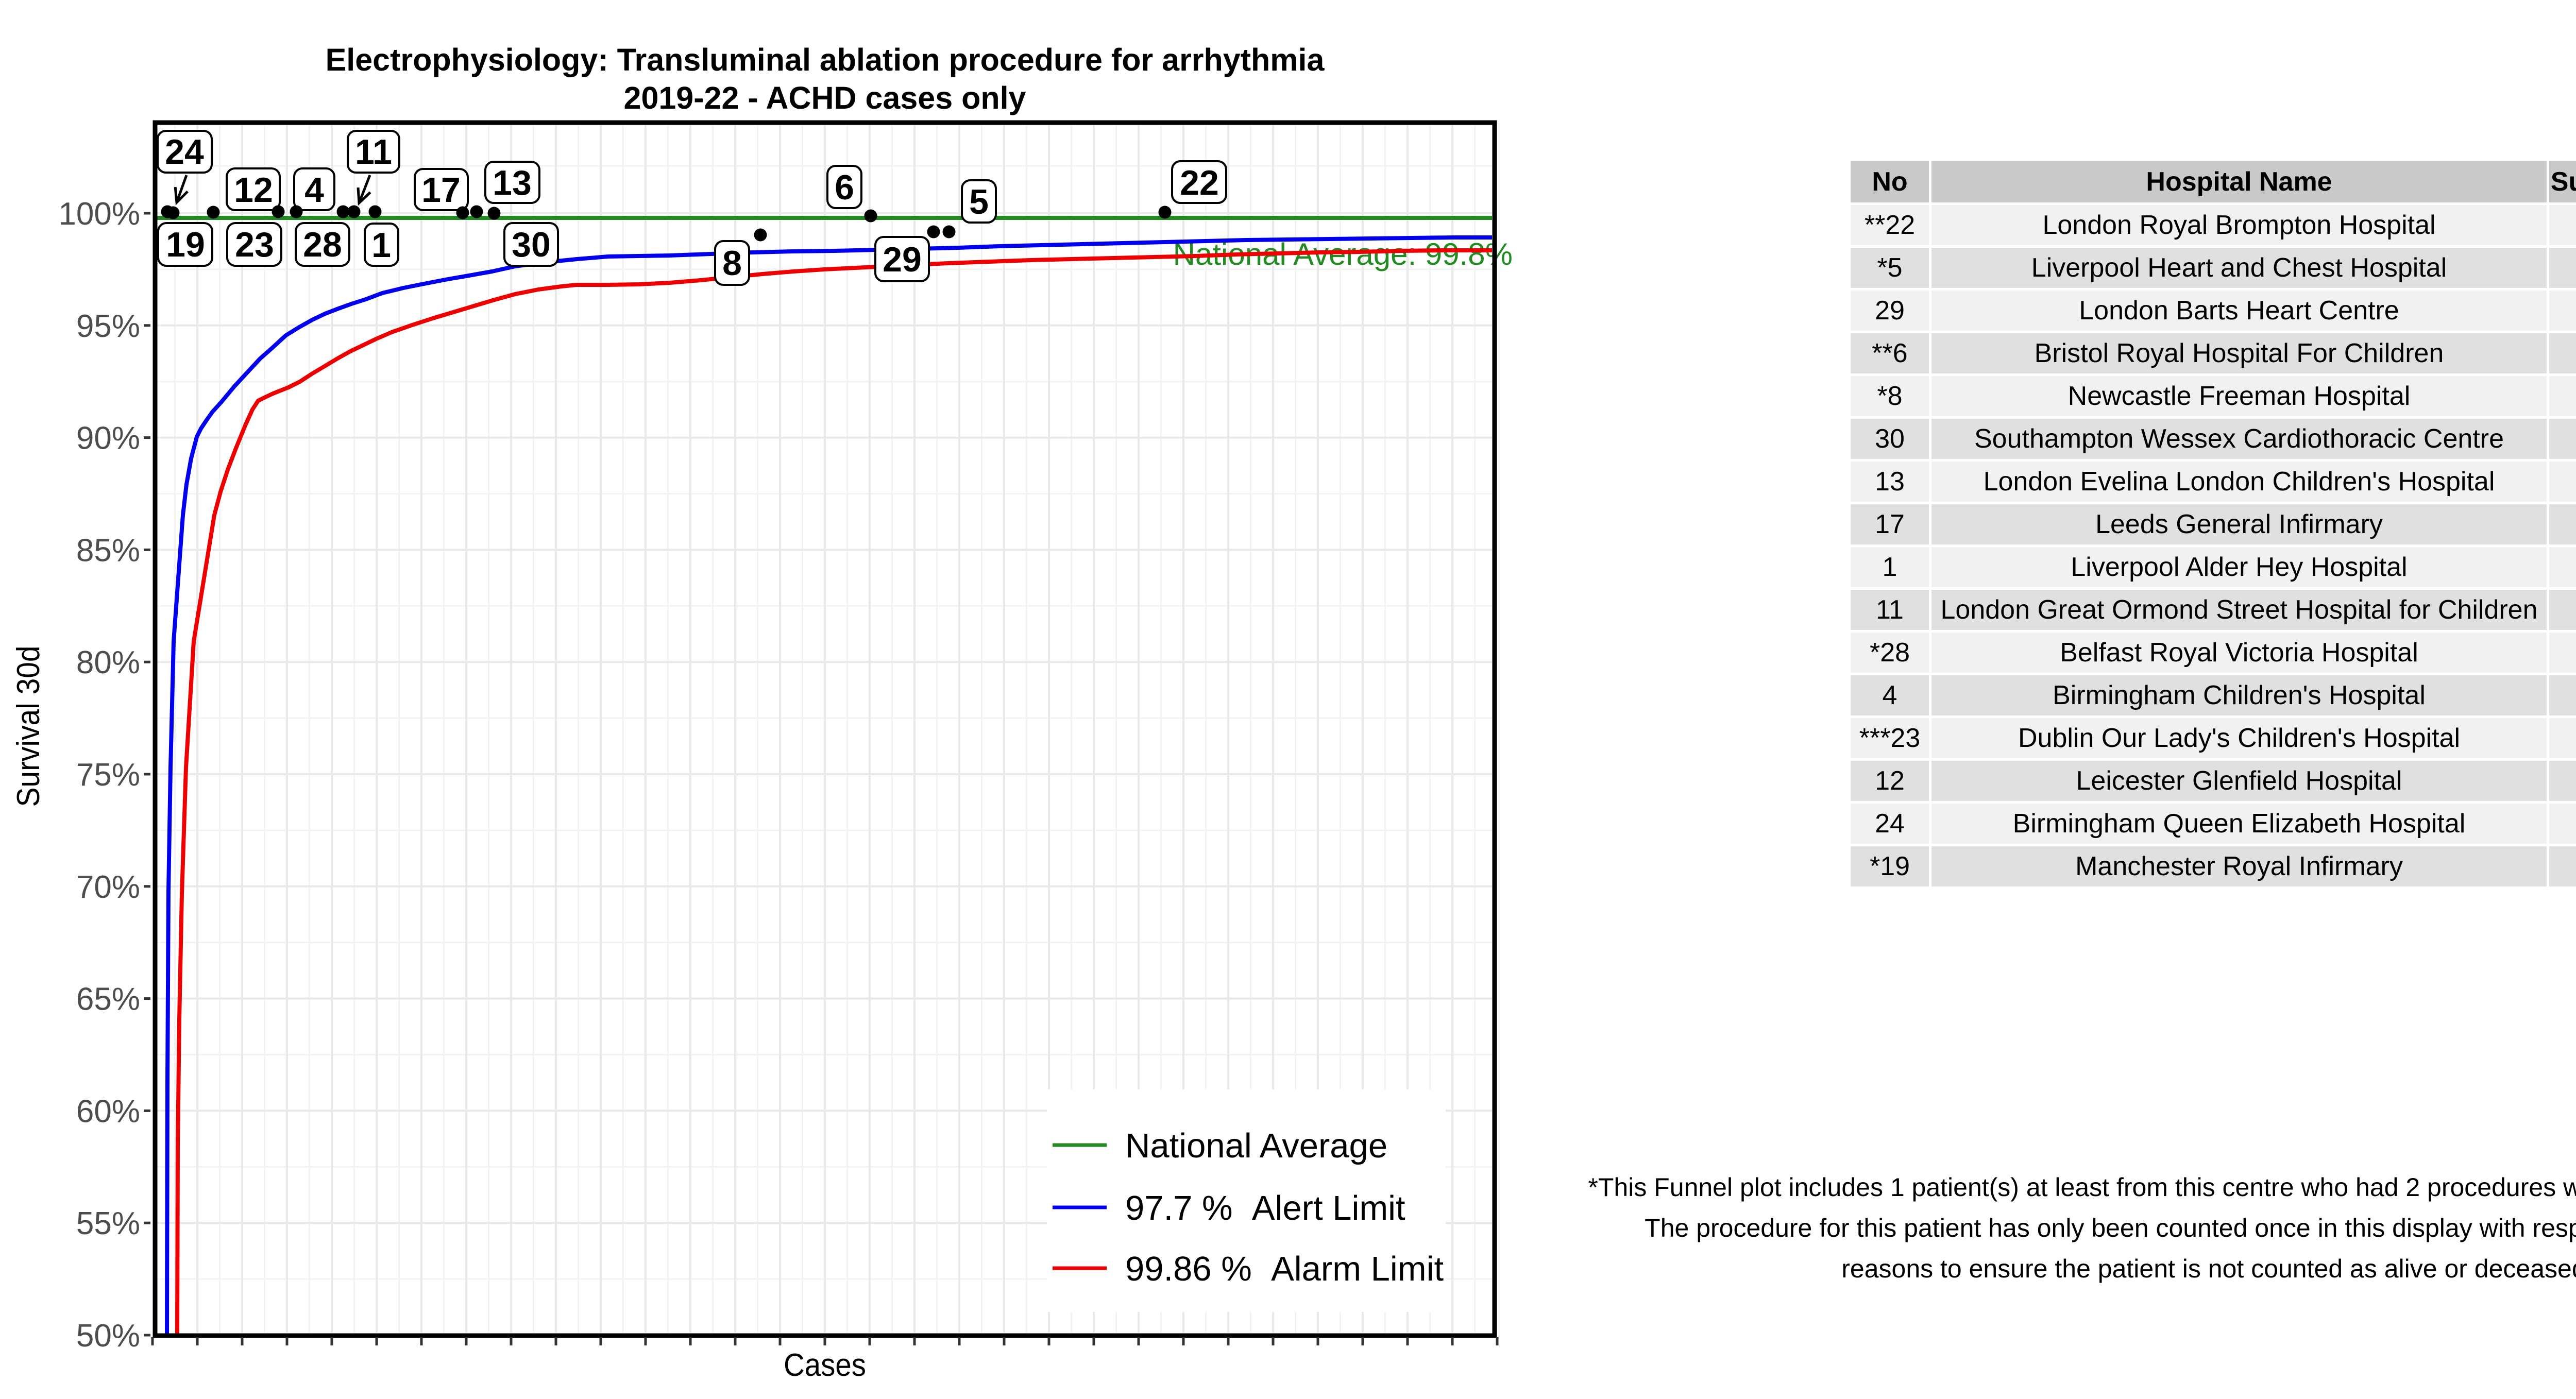  I want to click on svg-text: 2019-22 - ACHD cases only, so click(825, 97).